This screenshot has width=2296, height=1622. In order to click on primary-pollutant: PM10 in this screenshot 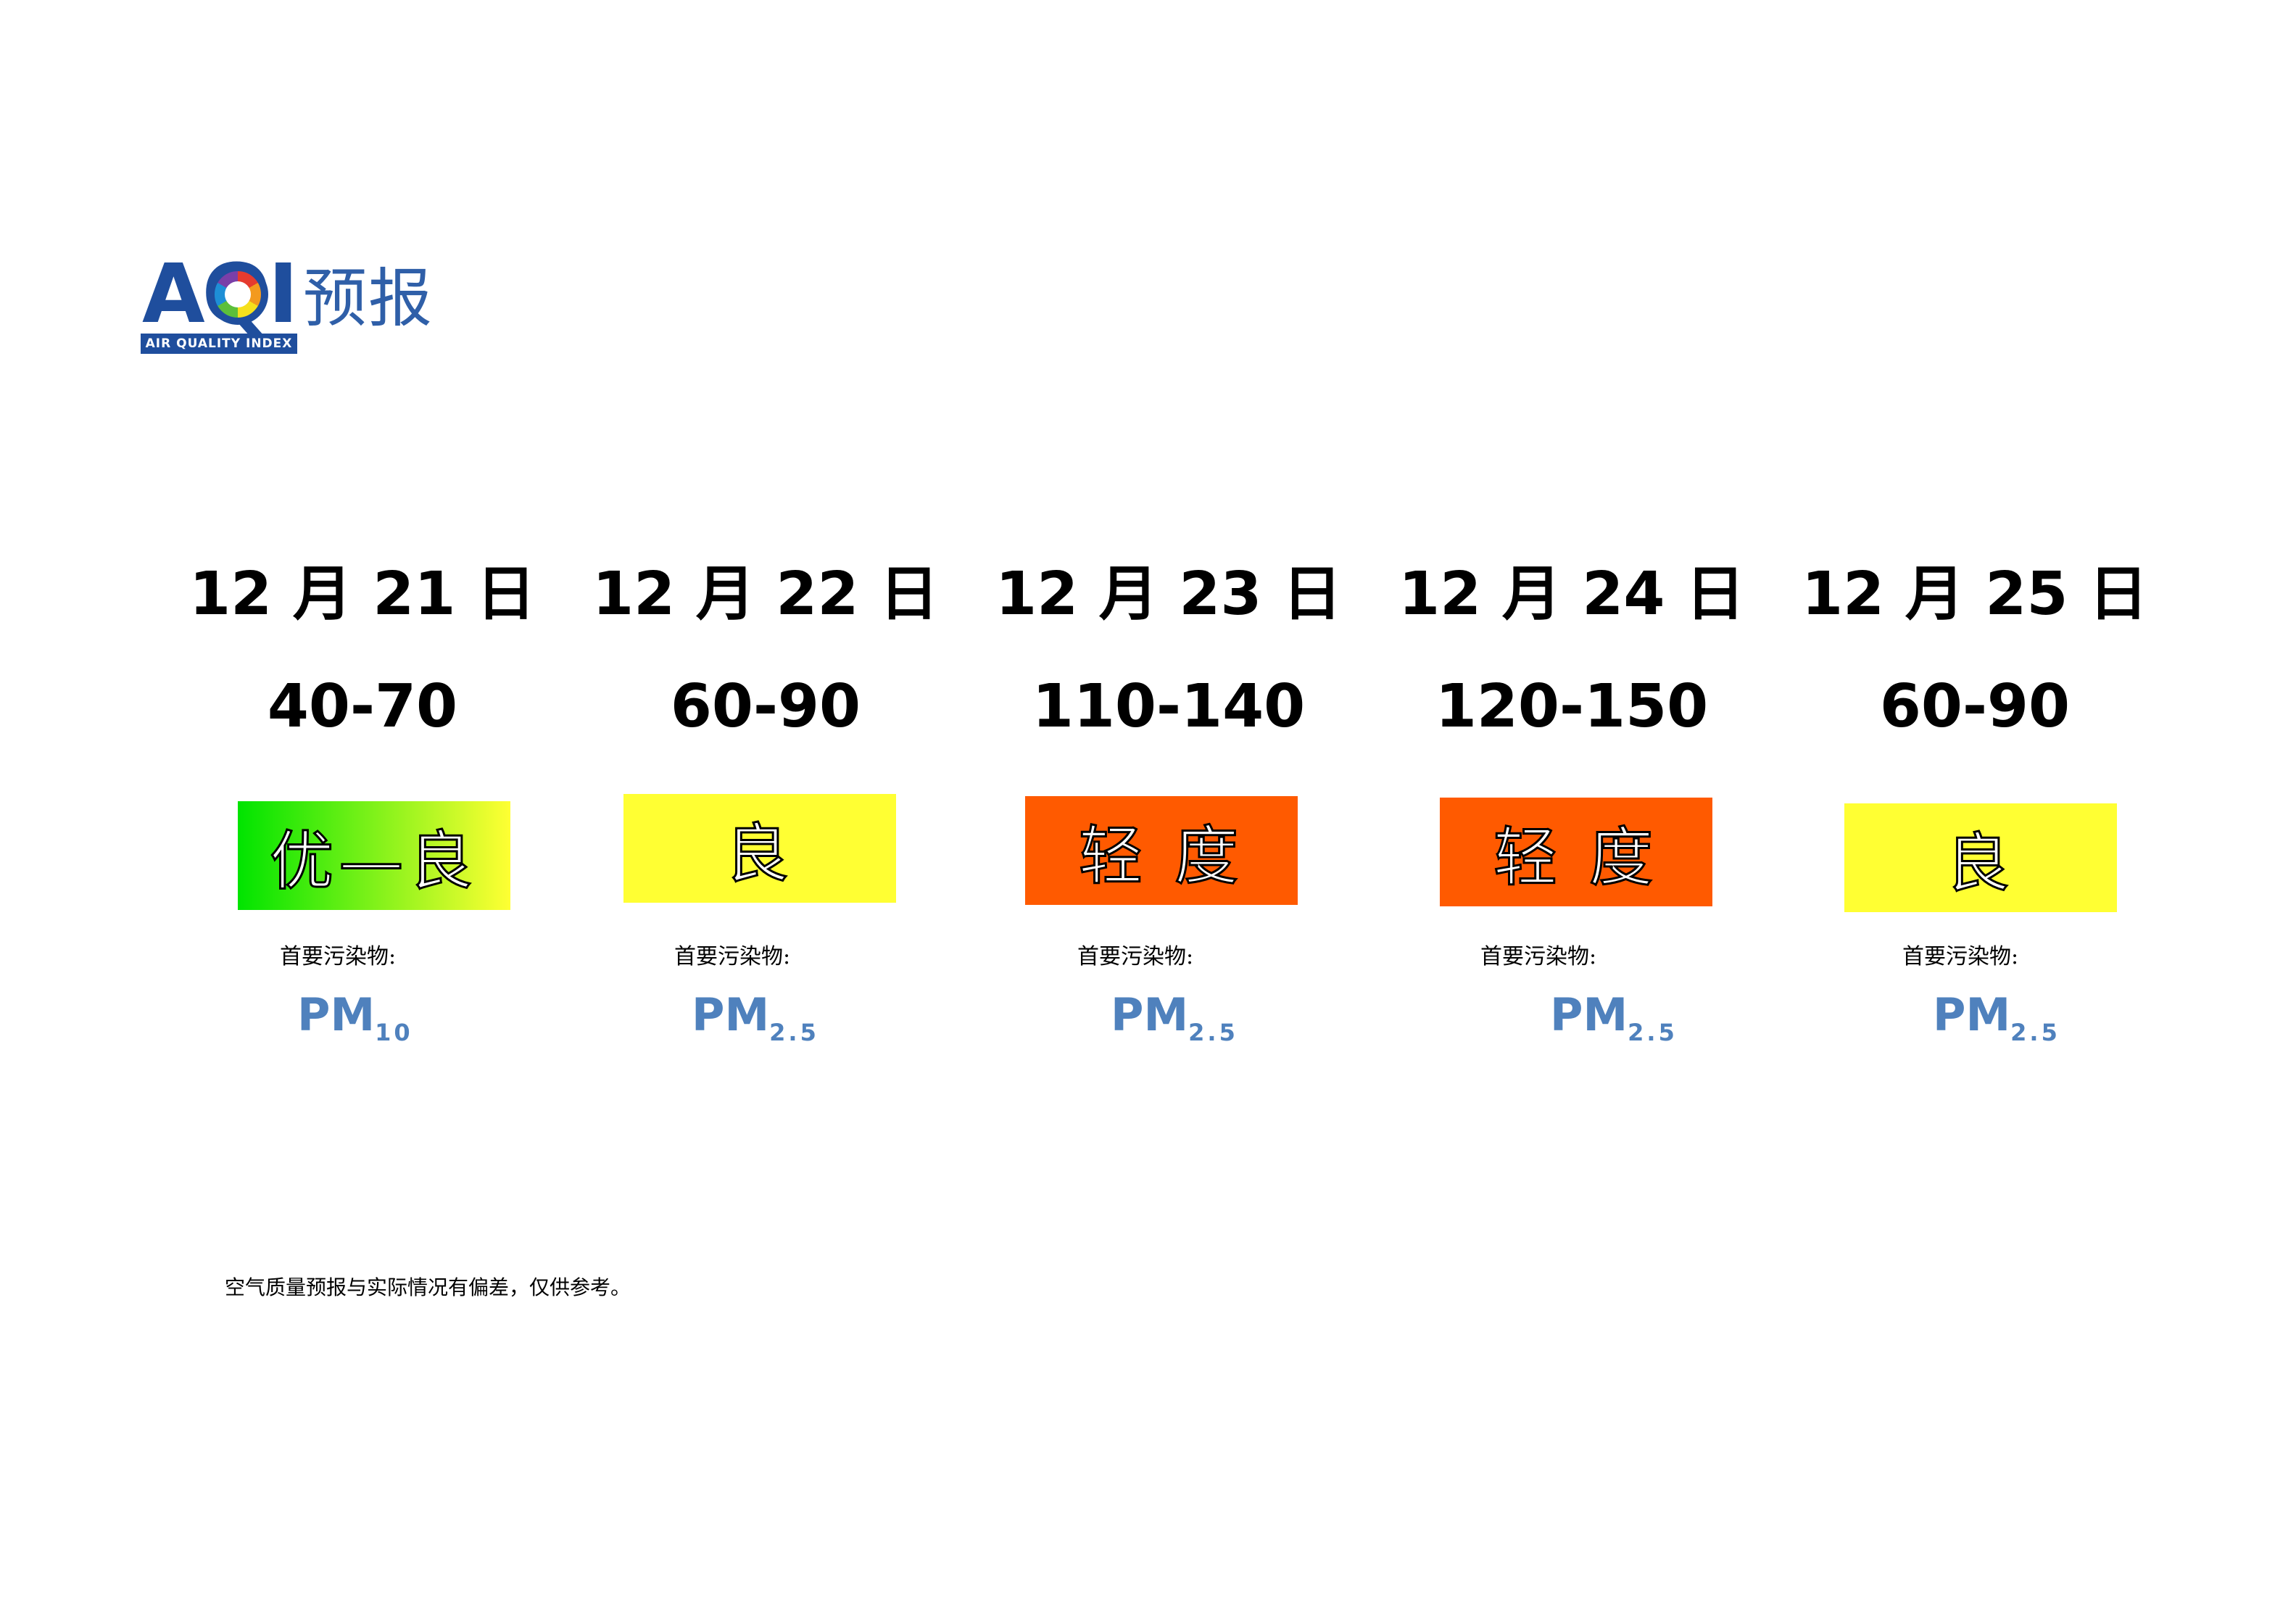, I will do `click(355, 1024)`.